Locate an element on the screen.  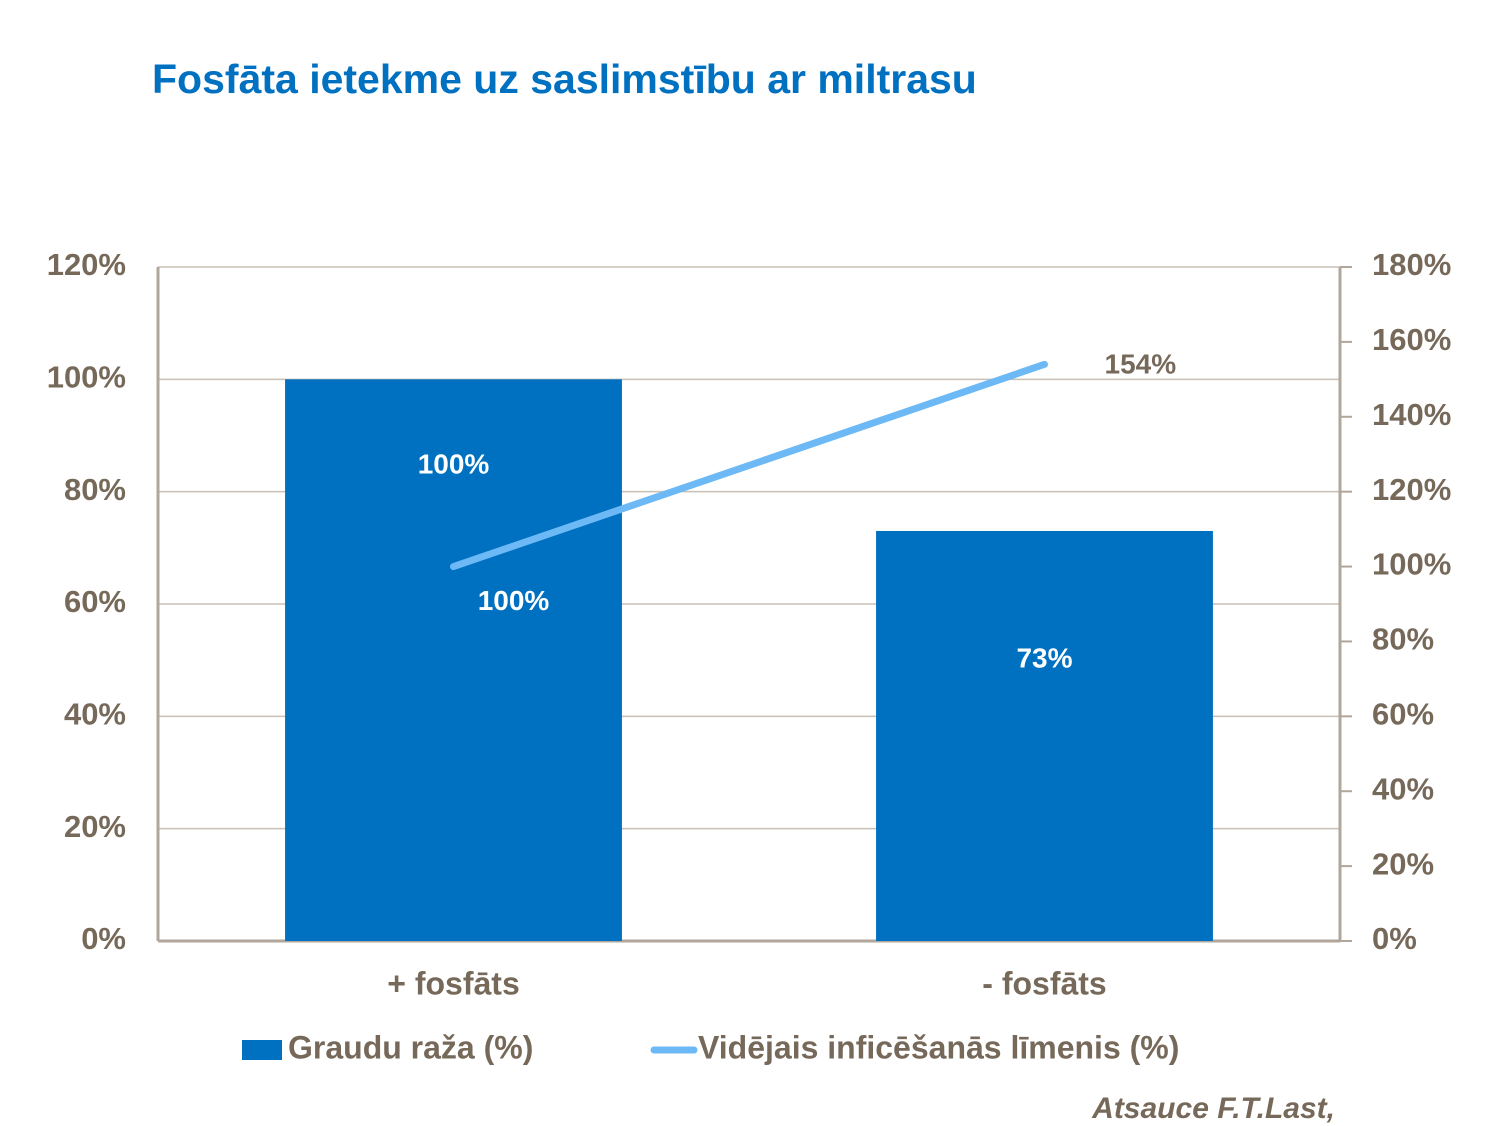
legend-label: Graudu raža (%) is located at coordinates (410, 1047).